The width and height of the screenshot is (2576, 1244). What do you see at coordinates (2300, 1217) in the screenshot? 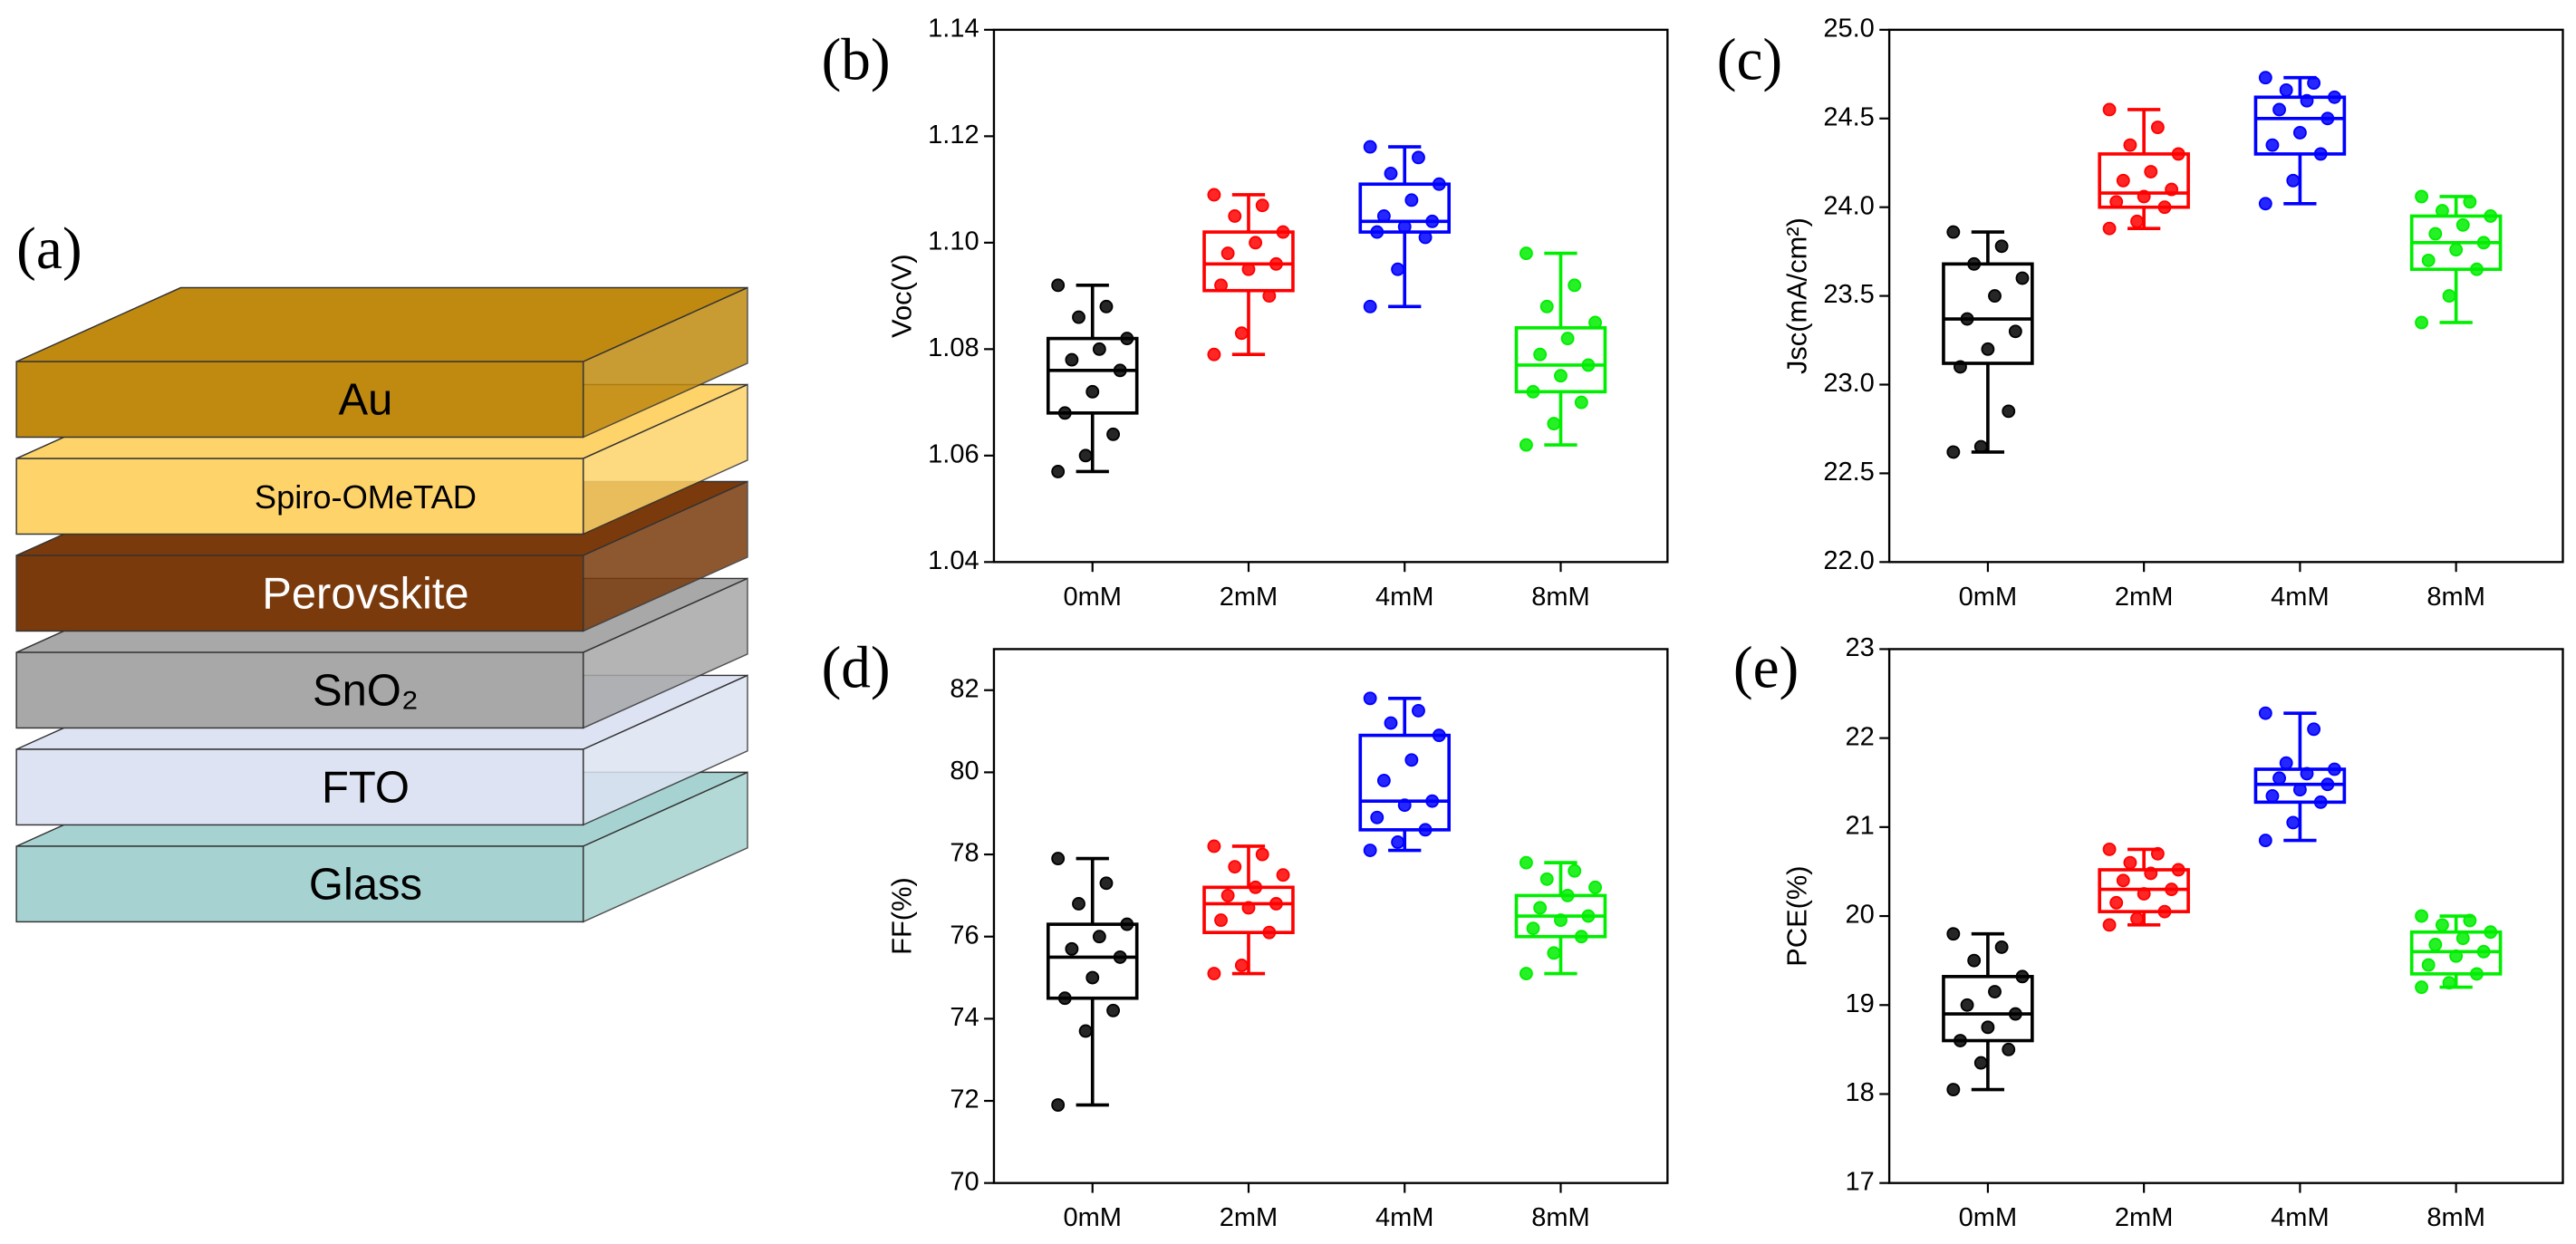
I see `x-tick-label: 4mM` at bounding box center [2300, 1217].